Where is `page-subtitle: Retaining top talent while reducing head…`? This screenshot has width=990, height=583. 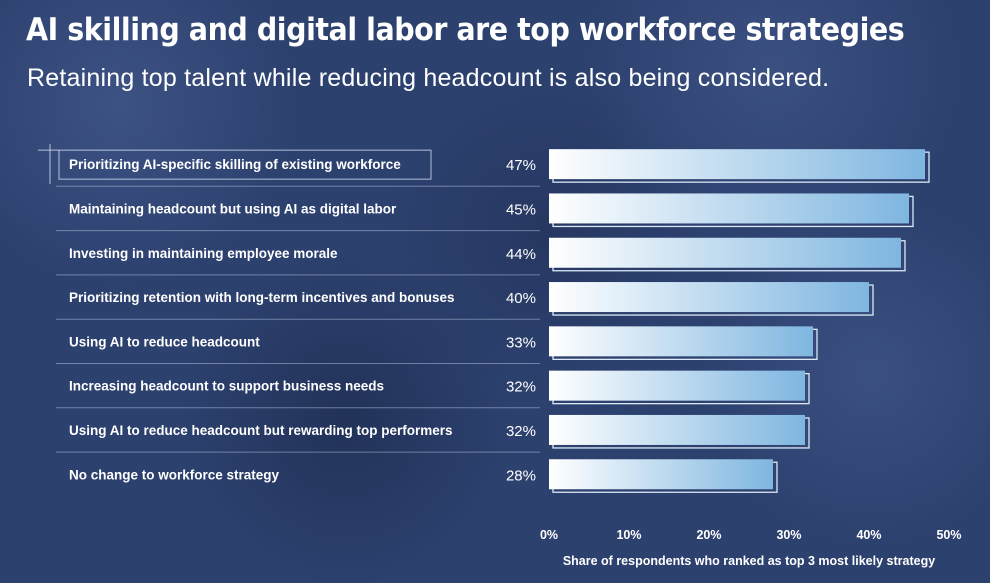 page-subtitle: Retaining top talent while reducing head… is located at coordinates (428, 78).